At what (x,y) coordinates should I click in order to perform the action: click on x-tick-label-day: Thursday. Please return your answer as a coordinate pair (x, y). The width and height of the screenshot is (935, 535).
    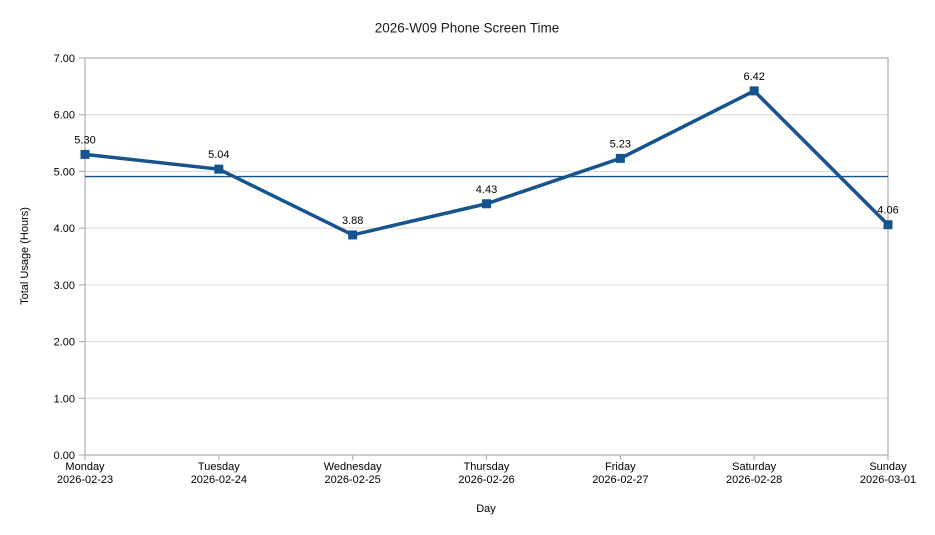
    Looking at the image, I should click on (487, 467).